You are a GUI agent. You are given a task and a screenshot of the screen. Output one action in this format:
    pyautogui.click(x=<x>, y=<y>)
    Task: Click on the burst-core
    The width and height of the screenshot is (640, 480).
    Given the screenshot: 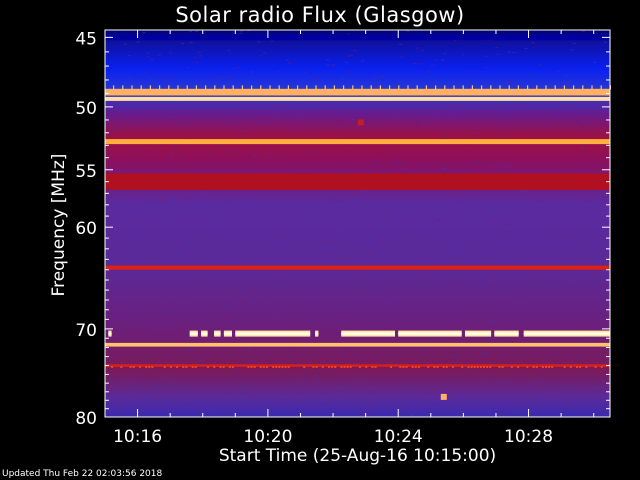 What is the action you would take?
    pyautogui.click(x=430, y=333)
    